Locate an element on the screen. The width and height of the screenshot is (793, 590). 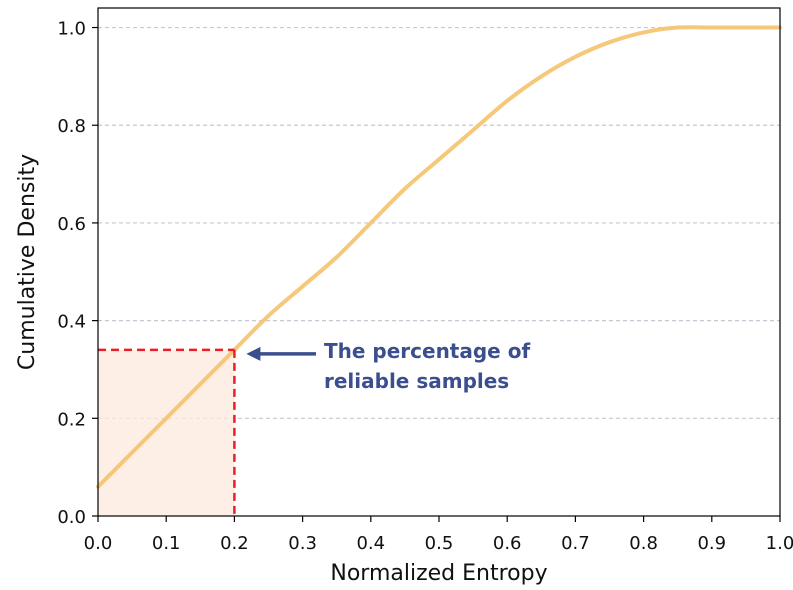
annotation-arrow-head is located at coordinates (253, 353).